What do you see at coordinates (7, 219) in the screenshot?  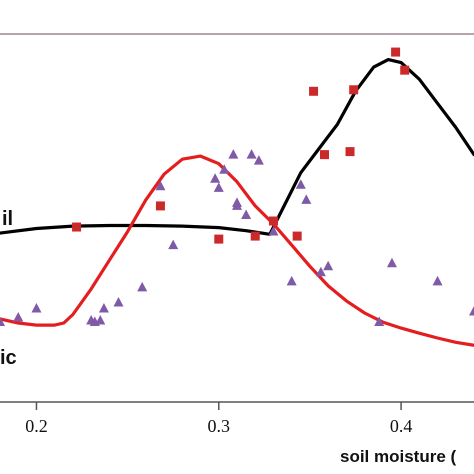 I see `series-label-il: il` at bounding box center [7, 219].